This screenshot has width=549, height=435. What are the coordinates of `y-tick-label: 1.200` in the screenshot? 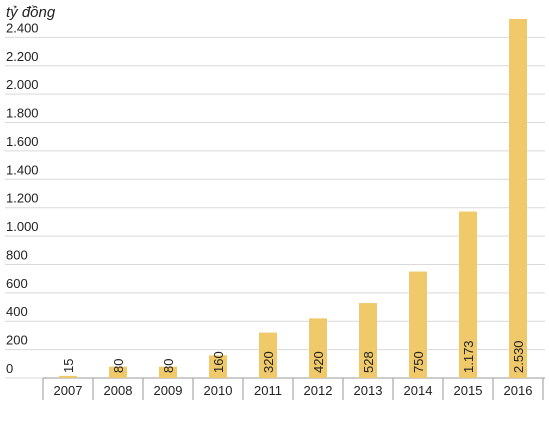 It's located at (22, 198).